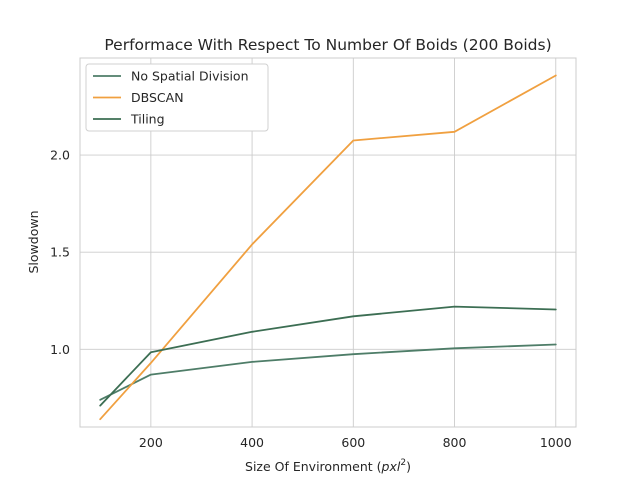  Describe the element at coordinates (408, 466) in the screenshot. I see `x-axis-label-close: )` at that location.